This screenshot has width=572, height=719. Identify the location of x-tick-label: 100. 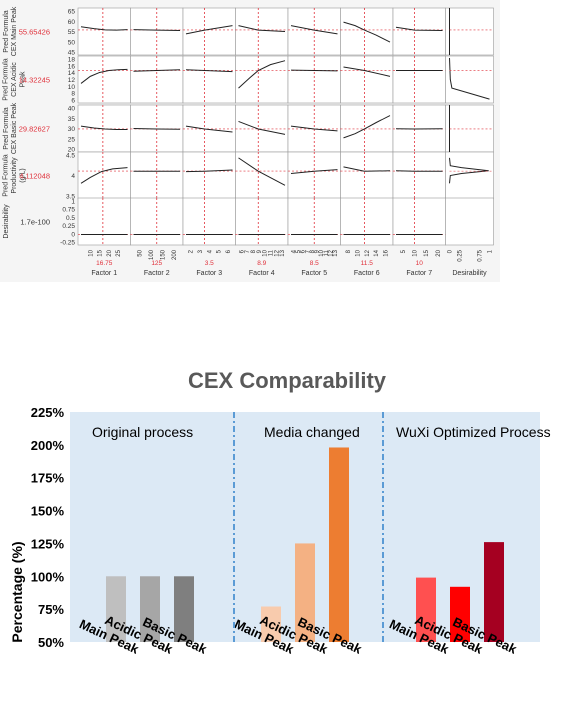
(152, 254).